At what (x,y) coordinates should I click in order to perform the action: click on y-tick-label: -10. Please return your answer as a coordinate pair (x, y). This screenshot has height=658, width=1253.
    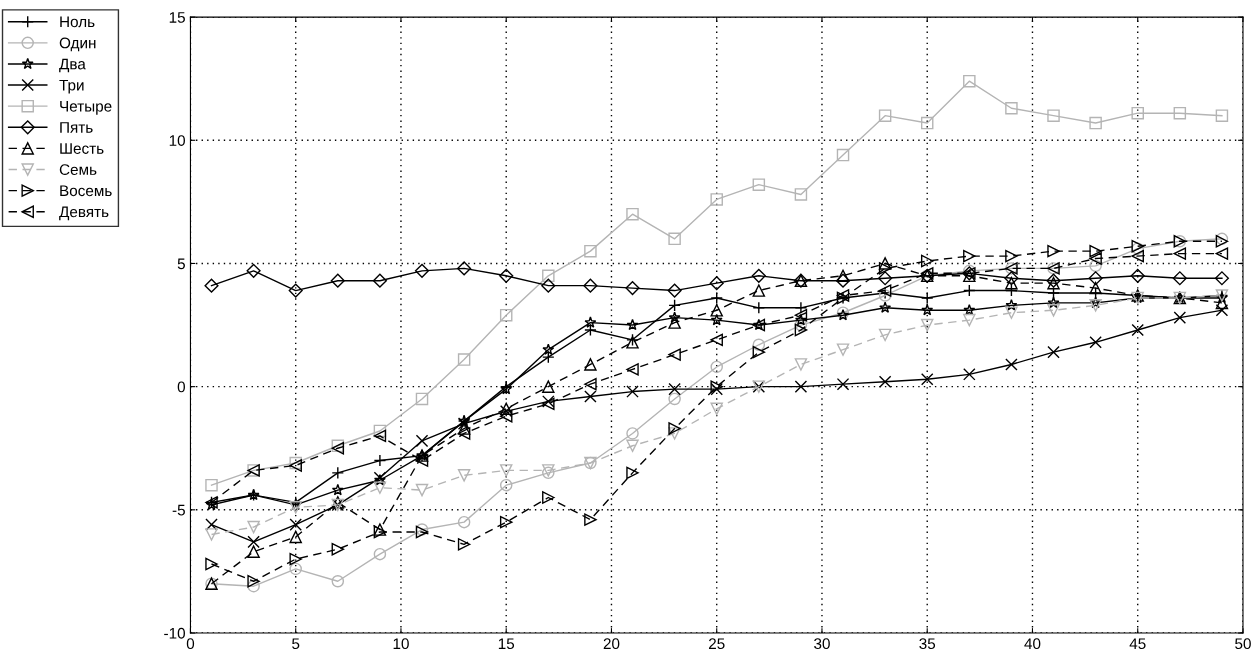
    Looking at the image, I should click on (174, 633).